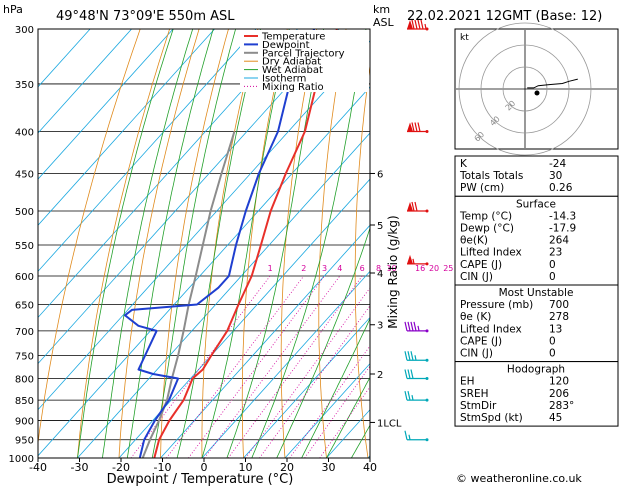 This screenshot has height=486, width=629. What do you see at coordinates (557, 164) in the screenshot?
I see `table-row-value: -24` at bounding box center [557, 164].